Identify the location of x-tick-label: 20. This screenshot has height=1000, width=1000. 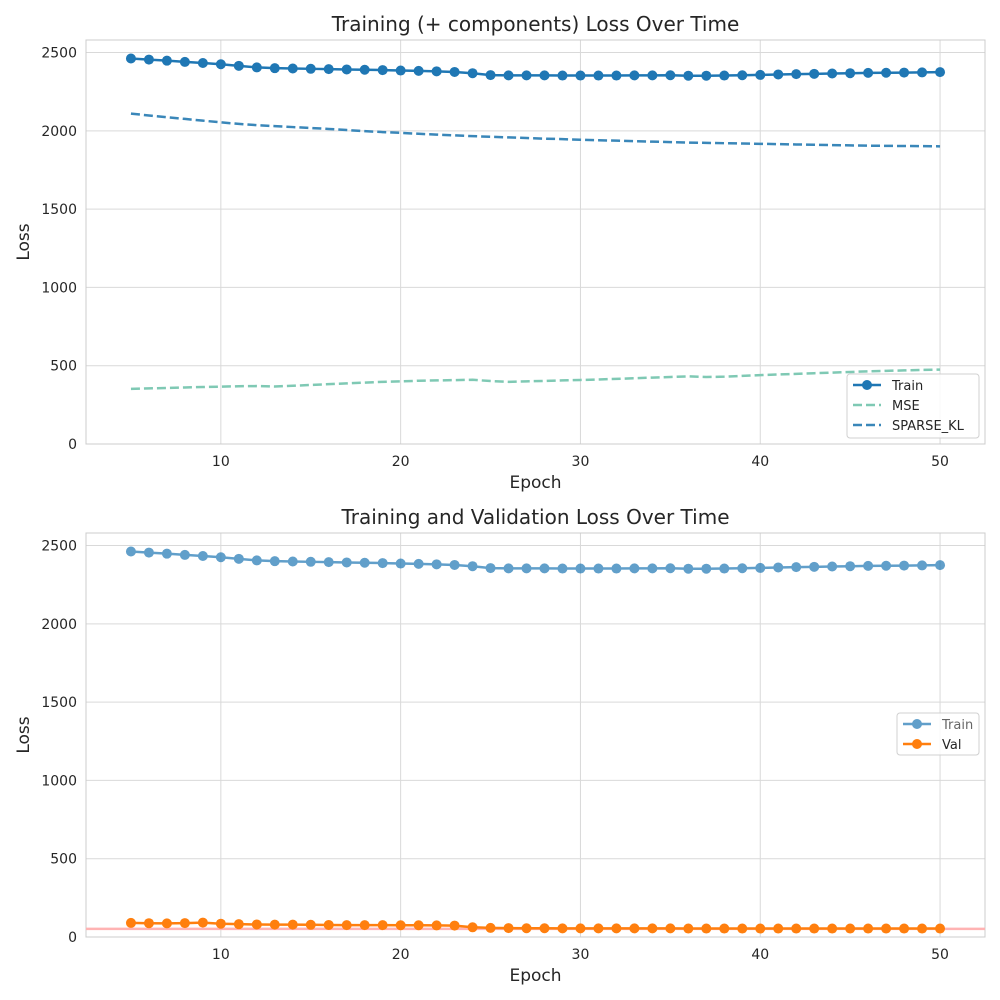
(401, 462).